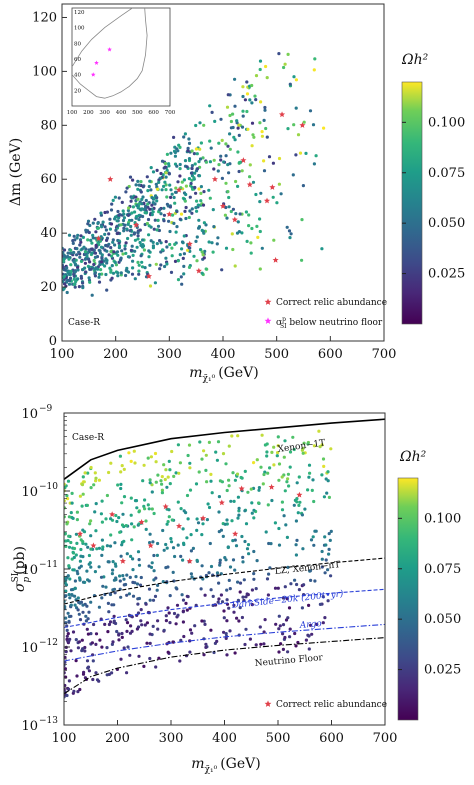  I want to click on p2-y-tick-exponent: −11, so click(48, 565).